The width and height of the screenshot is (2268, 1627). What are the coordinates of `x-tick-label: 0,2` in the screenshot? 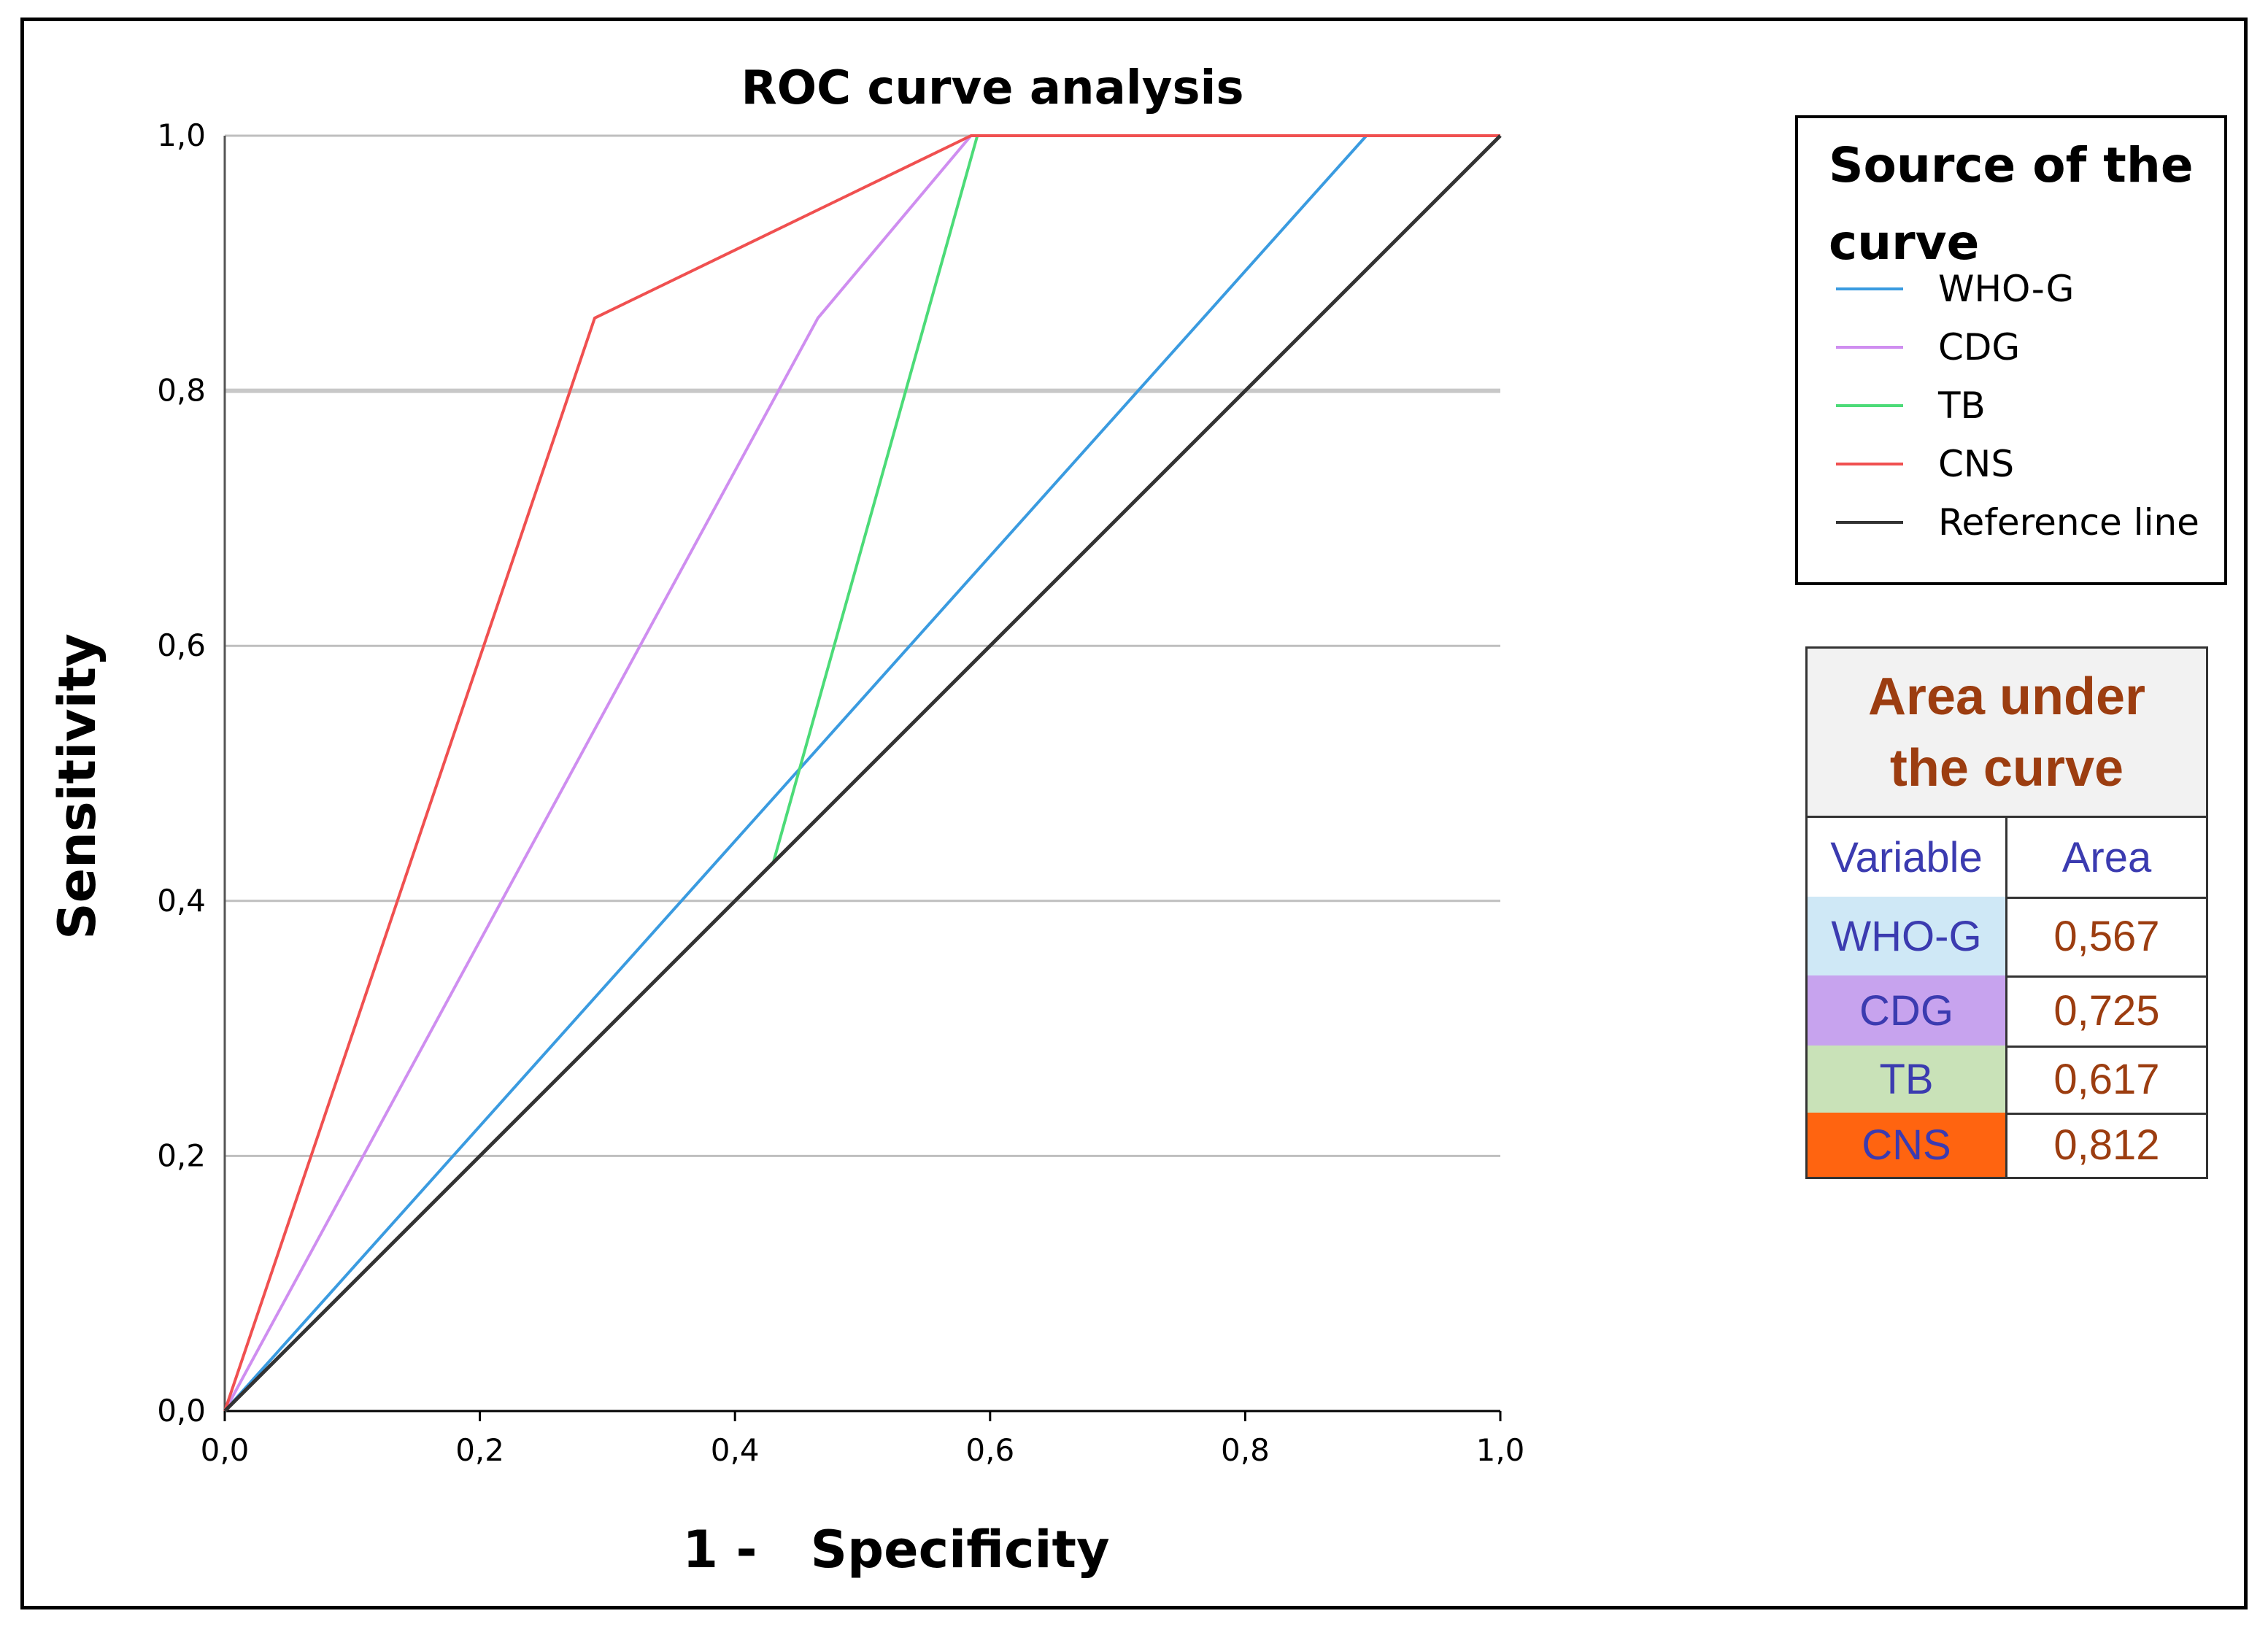 It's located at (479, 1450).